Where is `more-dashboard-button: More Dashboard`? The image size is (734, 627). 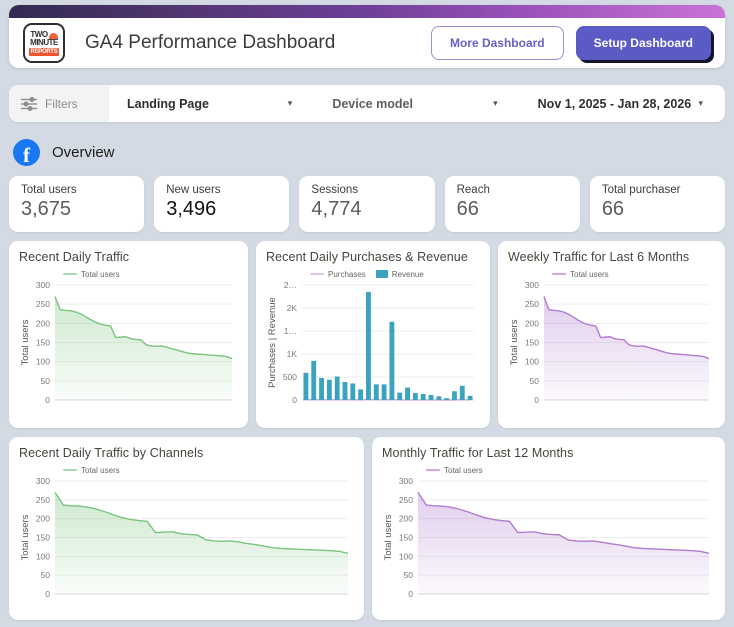 more-dashboard-button: More Dashboard is located at coordinates (497, 43).